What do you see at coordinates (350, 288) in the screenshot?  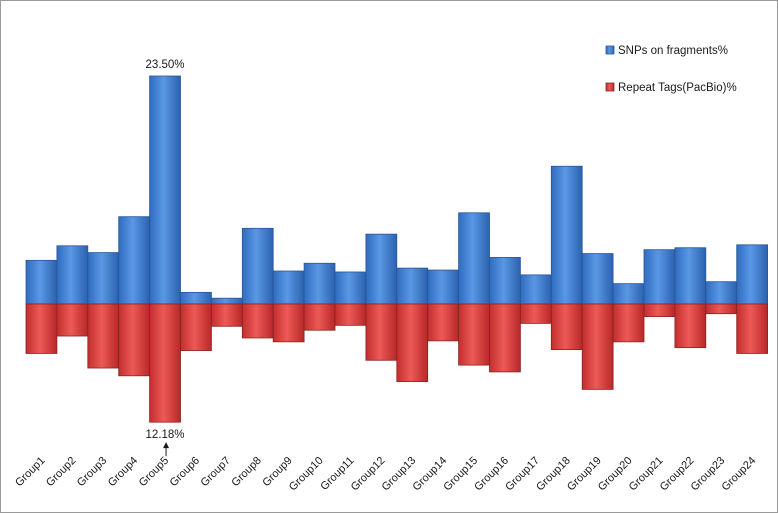 I see `bar-snps-group11` at bounding box center [350, 288].